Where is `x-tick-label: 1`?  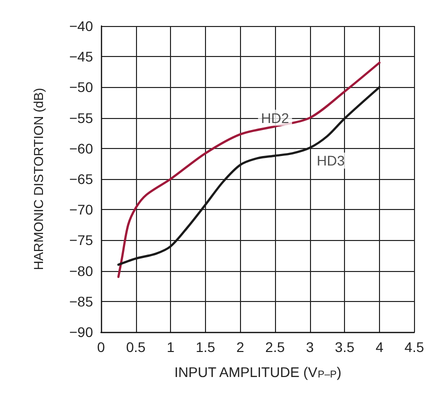
x-tick-label: 1 is located at coordinates (170, 347).